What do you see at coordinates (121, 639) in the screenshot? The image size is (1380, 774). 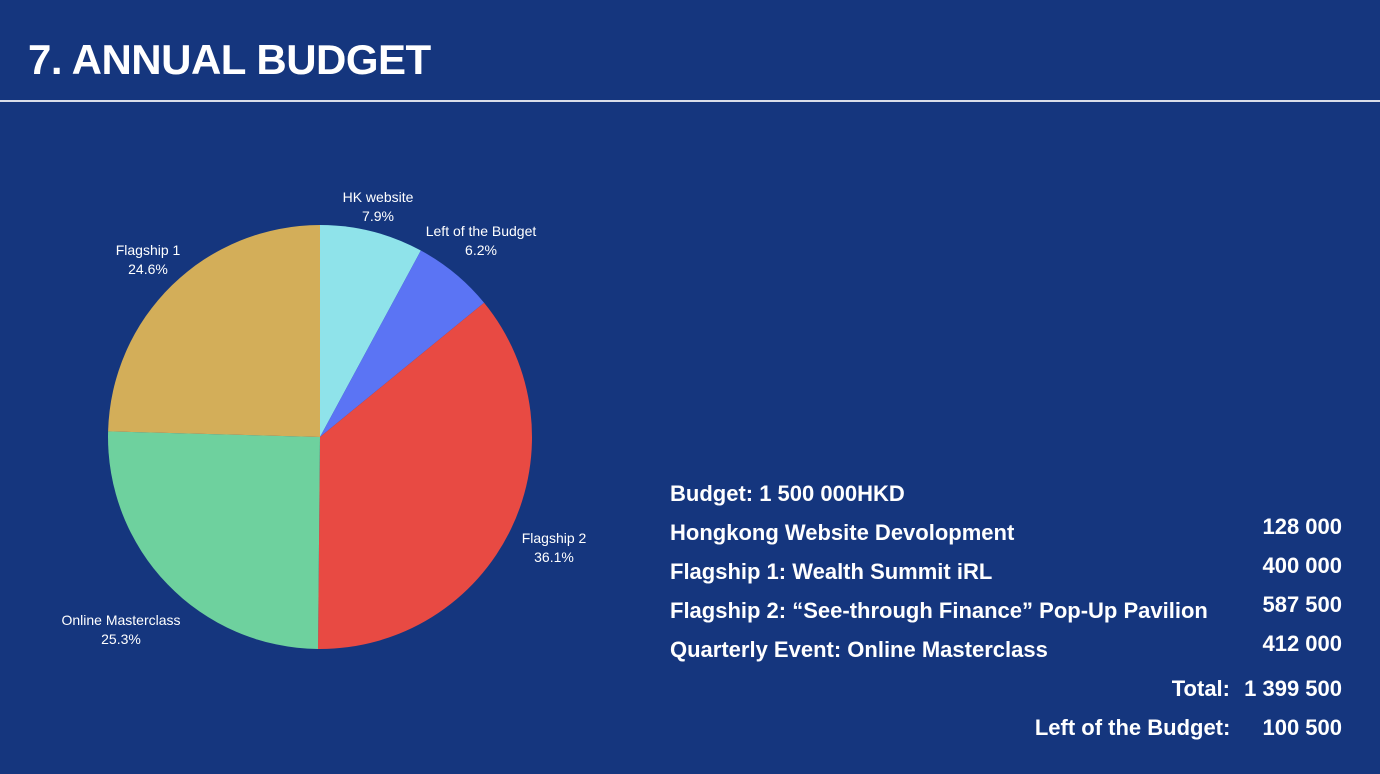 I see `slice-percent-label: 25.3%` at bounding box center [121, 639].